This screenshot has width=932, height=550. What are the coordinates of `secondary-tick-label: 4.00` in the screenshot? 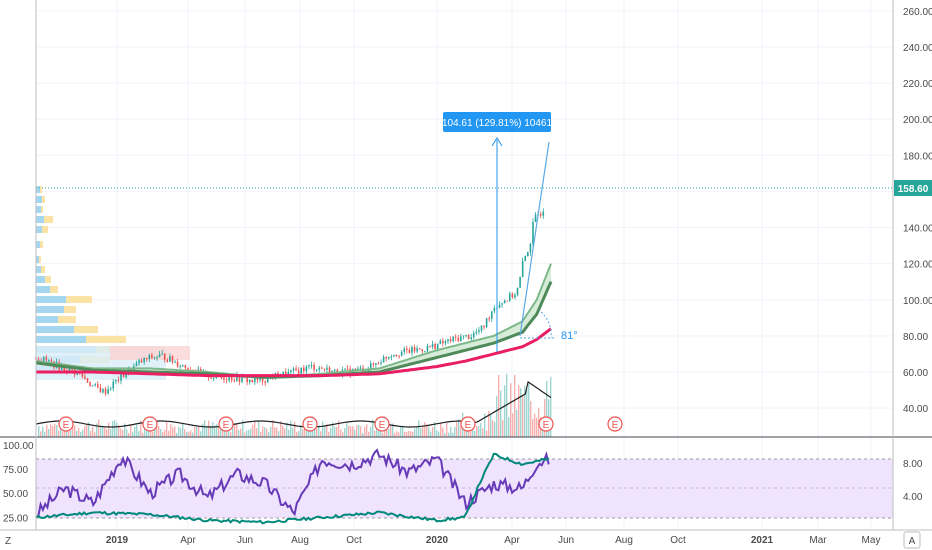 It's located at (913, 497).